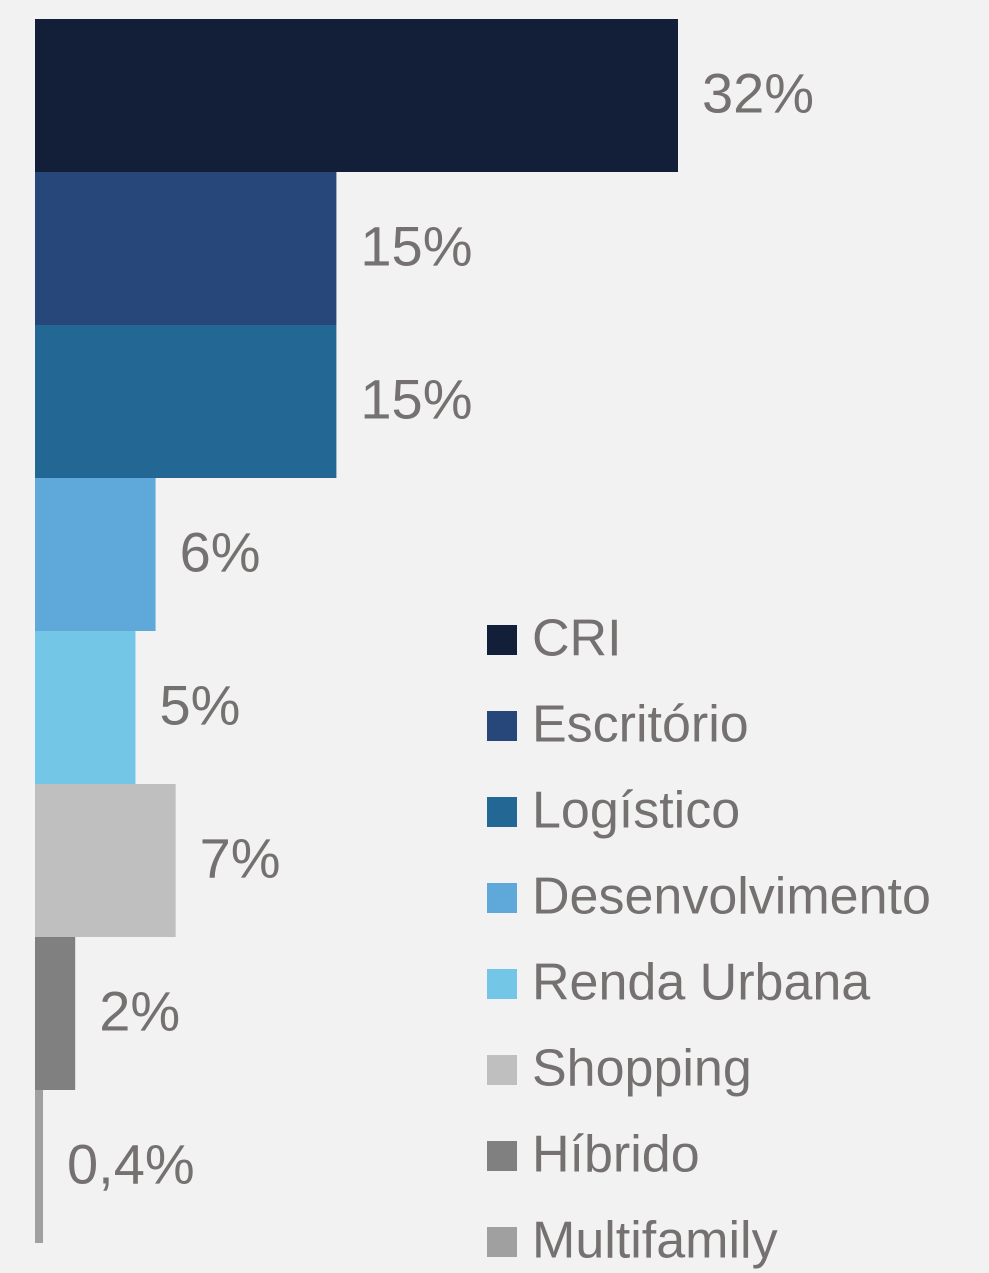  Describe the element at coordinates (139, 1010) in the screenshot. I see `value-label: 2%` at that location.